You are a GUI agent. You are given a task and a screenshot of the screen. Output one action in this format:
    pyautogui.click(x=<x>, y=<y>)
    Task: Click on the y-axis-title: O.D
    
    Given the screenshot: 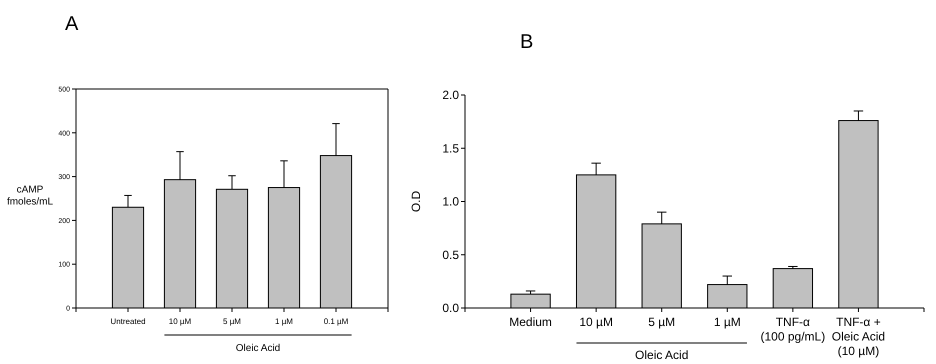 What is the action you would take?
    pyautogui.click(x=416, y=201)
    